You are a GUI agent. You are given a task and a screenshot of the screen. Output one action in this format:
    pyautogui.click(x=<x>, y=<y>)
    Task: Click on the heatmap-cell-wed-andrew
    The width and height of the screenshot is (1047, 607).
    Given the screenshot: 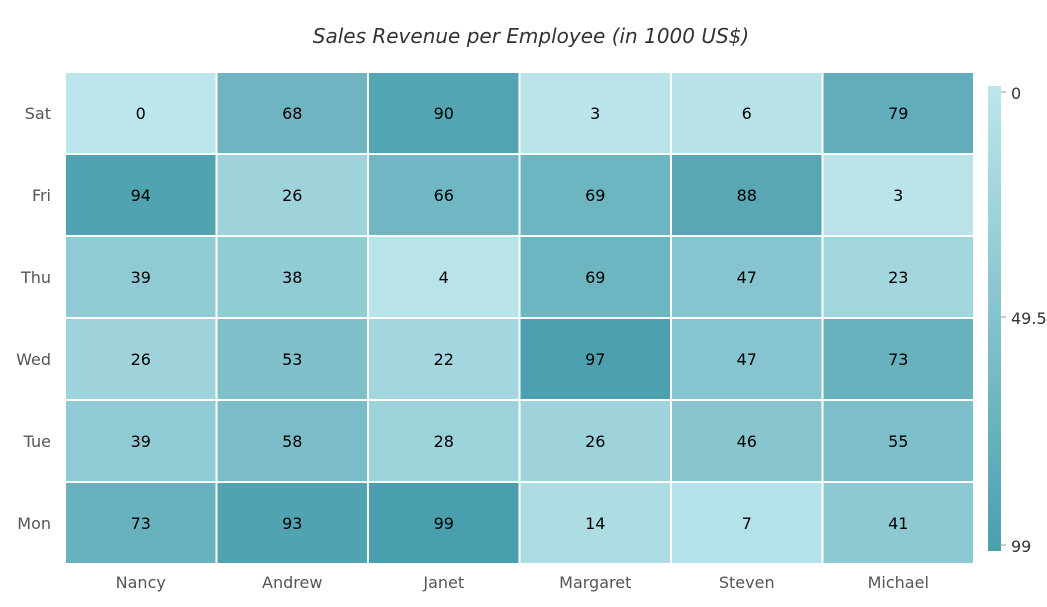 What is the action you would take?
    pyautogui.click(x=292, y=359)
    